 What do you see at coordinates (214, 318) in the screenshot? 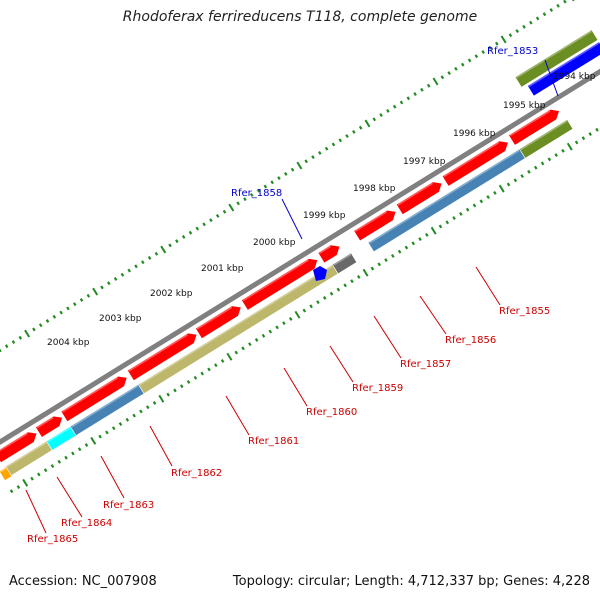
I see `cds-rfer-1861-upper-shade` at bounding box center [214, 318].